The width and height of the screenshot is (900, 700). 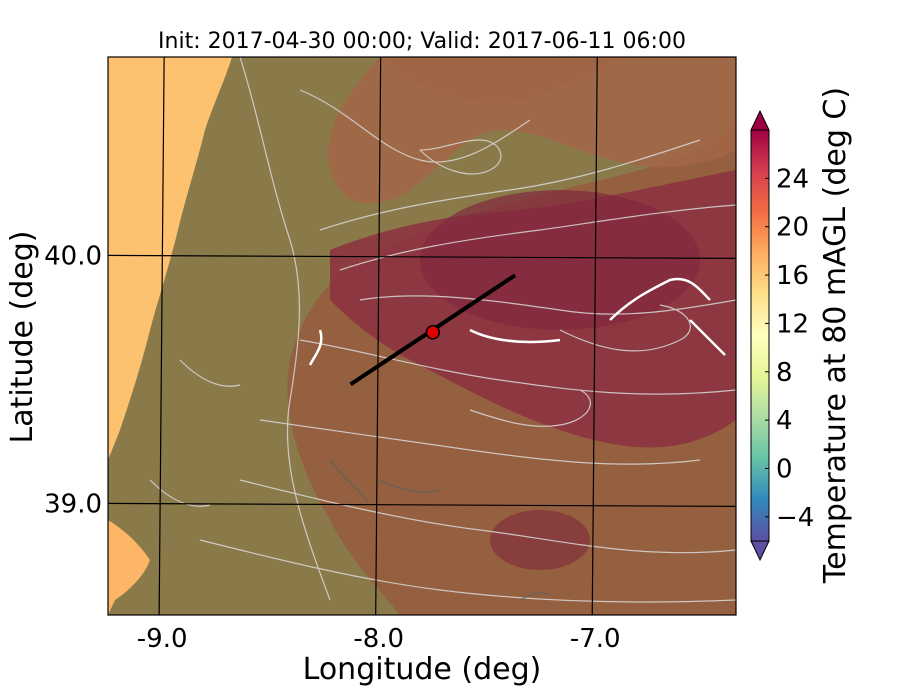 What do you see at coordinates (517, 321) in the screenshot?
I see `rivers` at bounding box center [517, 321].